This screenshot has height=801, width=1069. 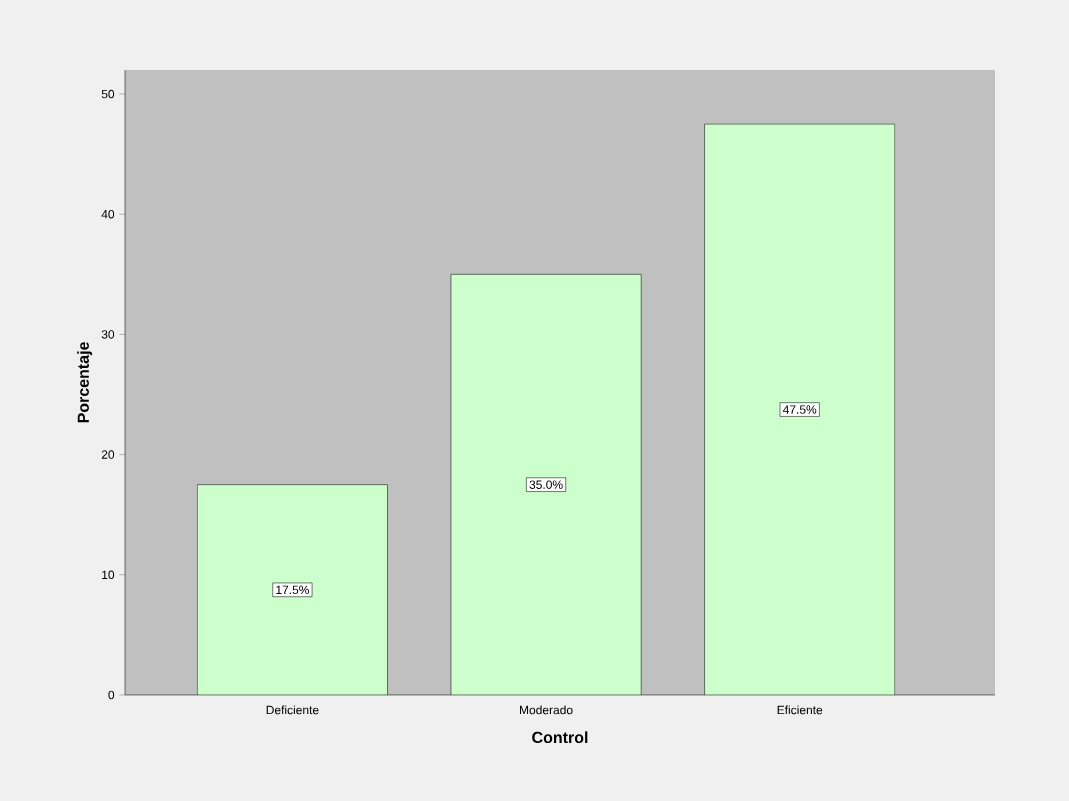 I want to click on data-label: 47.5%, so click(x=799, y=409).